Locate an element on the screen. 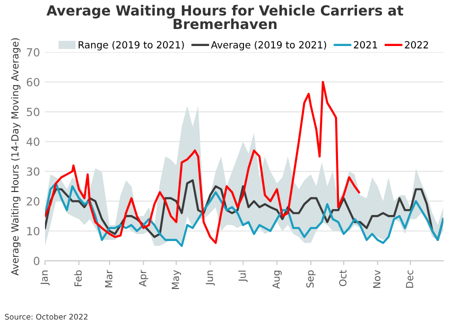 Image resolution: width=450 pixels, height=326 pixels. y-tick-label: 20 is located at coordinates (33, 201).